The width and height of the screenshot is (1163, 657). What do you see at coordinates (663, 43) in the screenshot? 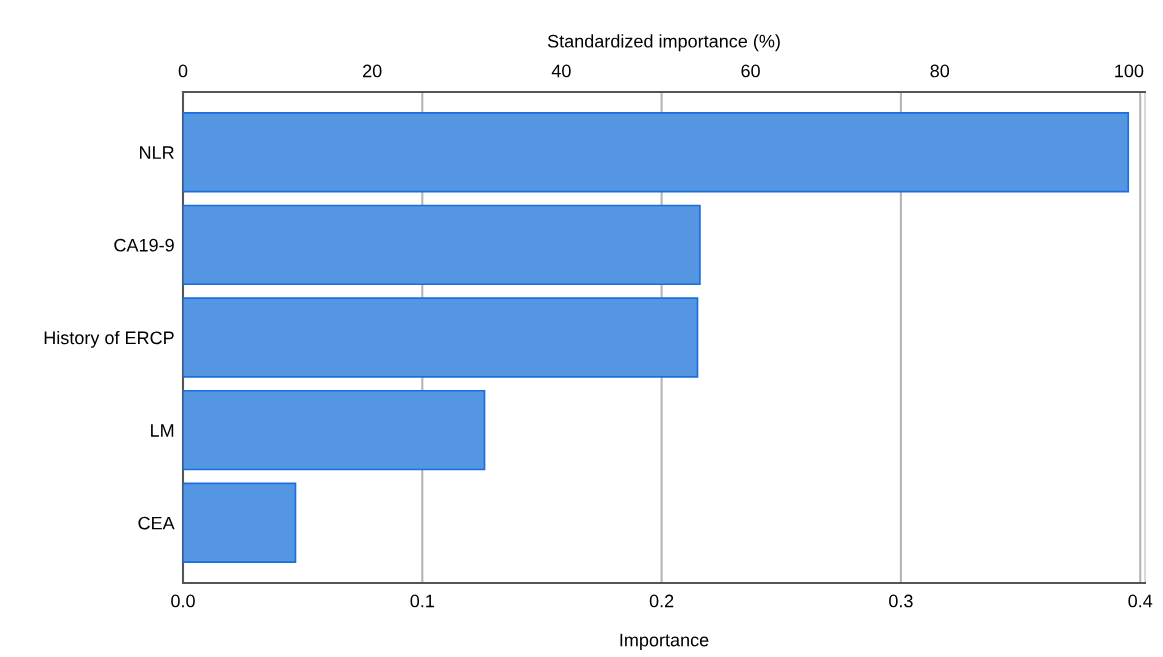
I see `x2-axis-title: Standardized importance (%)` at bounding box center [663, 43].